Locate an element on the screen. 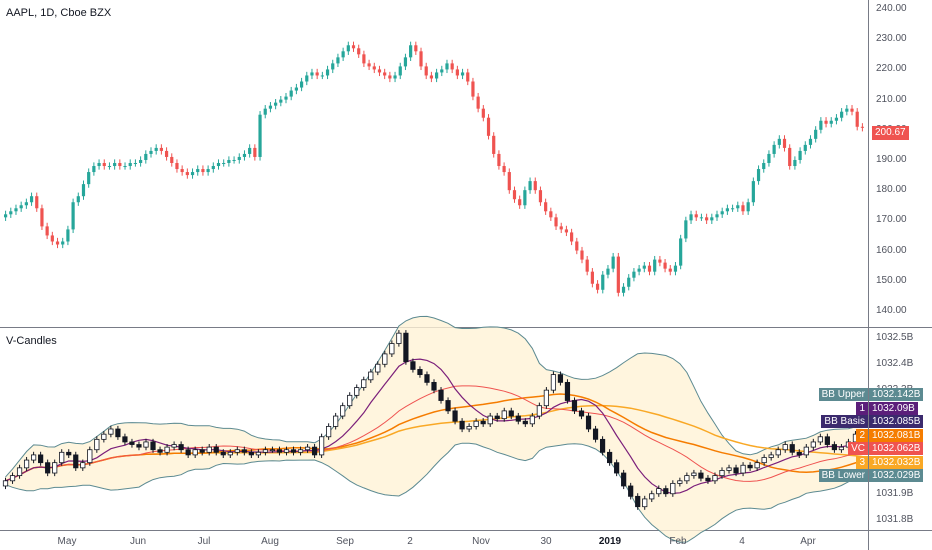  time-tick-label: 2 is located at coordinates (410, 541).